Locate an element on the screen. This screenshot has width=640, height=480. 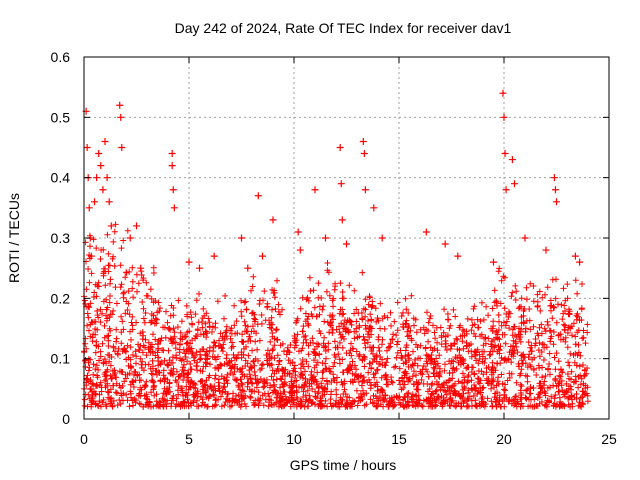
x-tick-label: 20 is located at coordinates (504, 439).